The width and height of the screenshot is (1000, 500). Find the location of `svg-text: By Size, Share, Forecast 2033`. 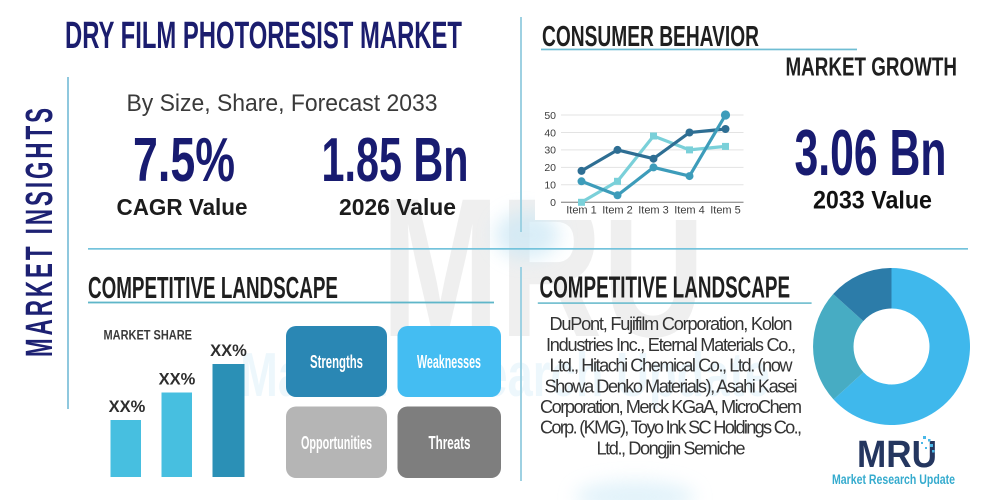

svg-text: By Size, Share, Forecast 2033 is located at coordinates (282, 103).